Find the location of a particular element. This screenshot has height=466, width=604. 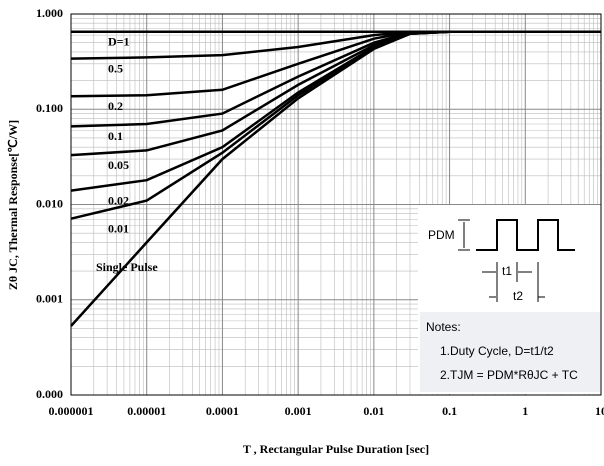

series-label: 0.05 is located at coordinates (118, 165).